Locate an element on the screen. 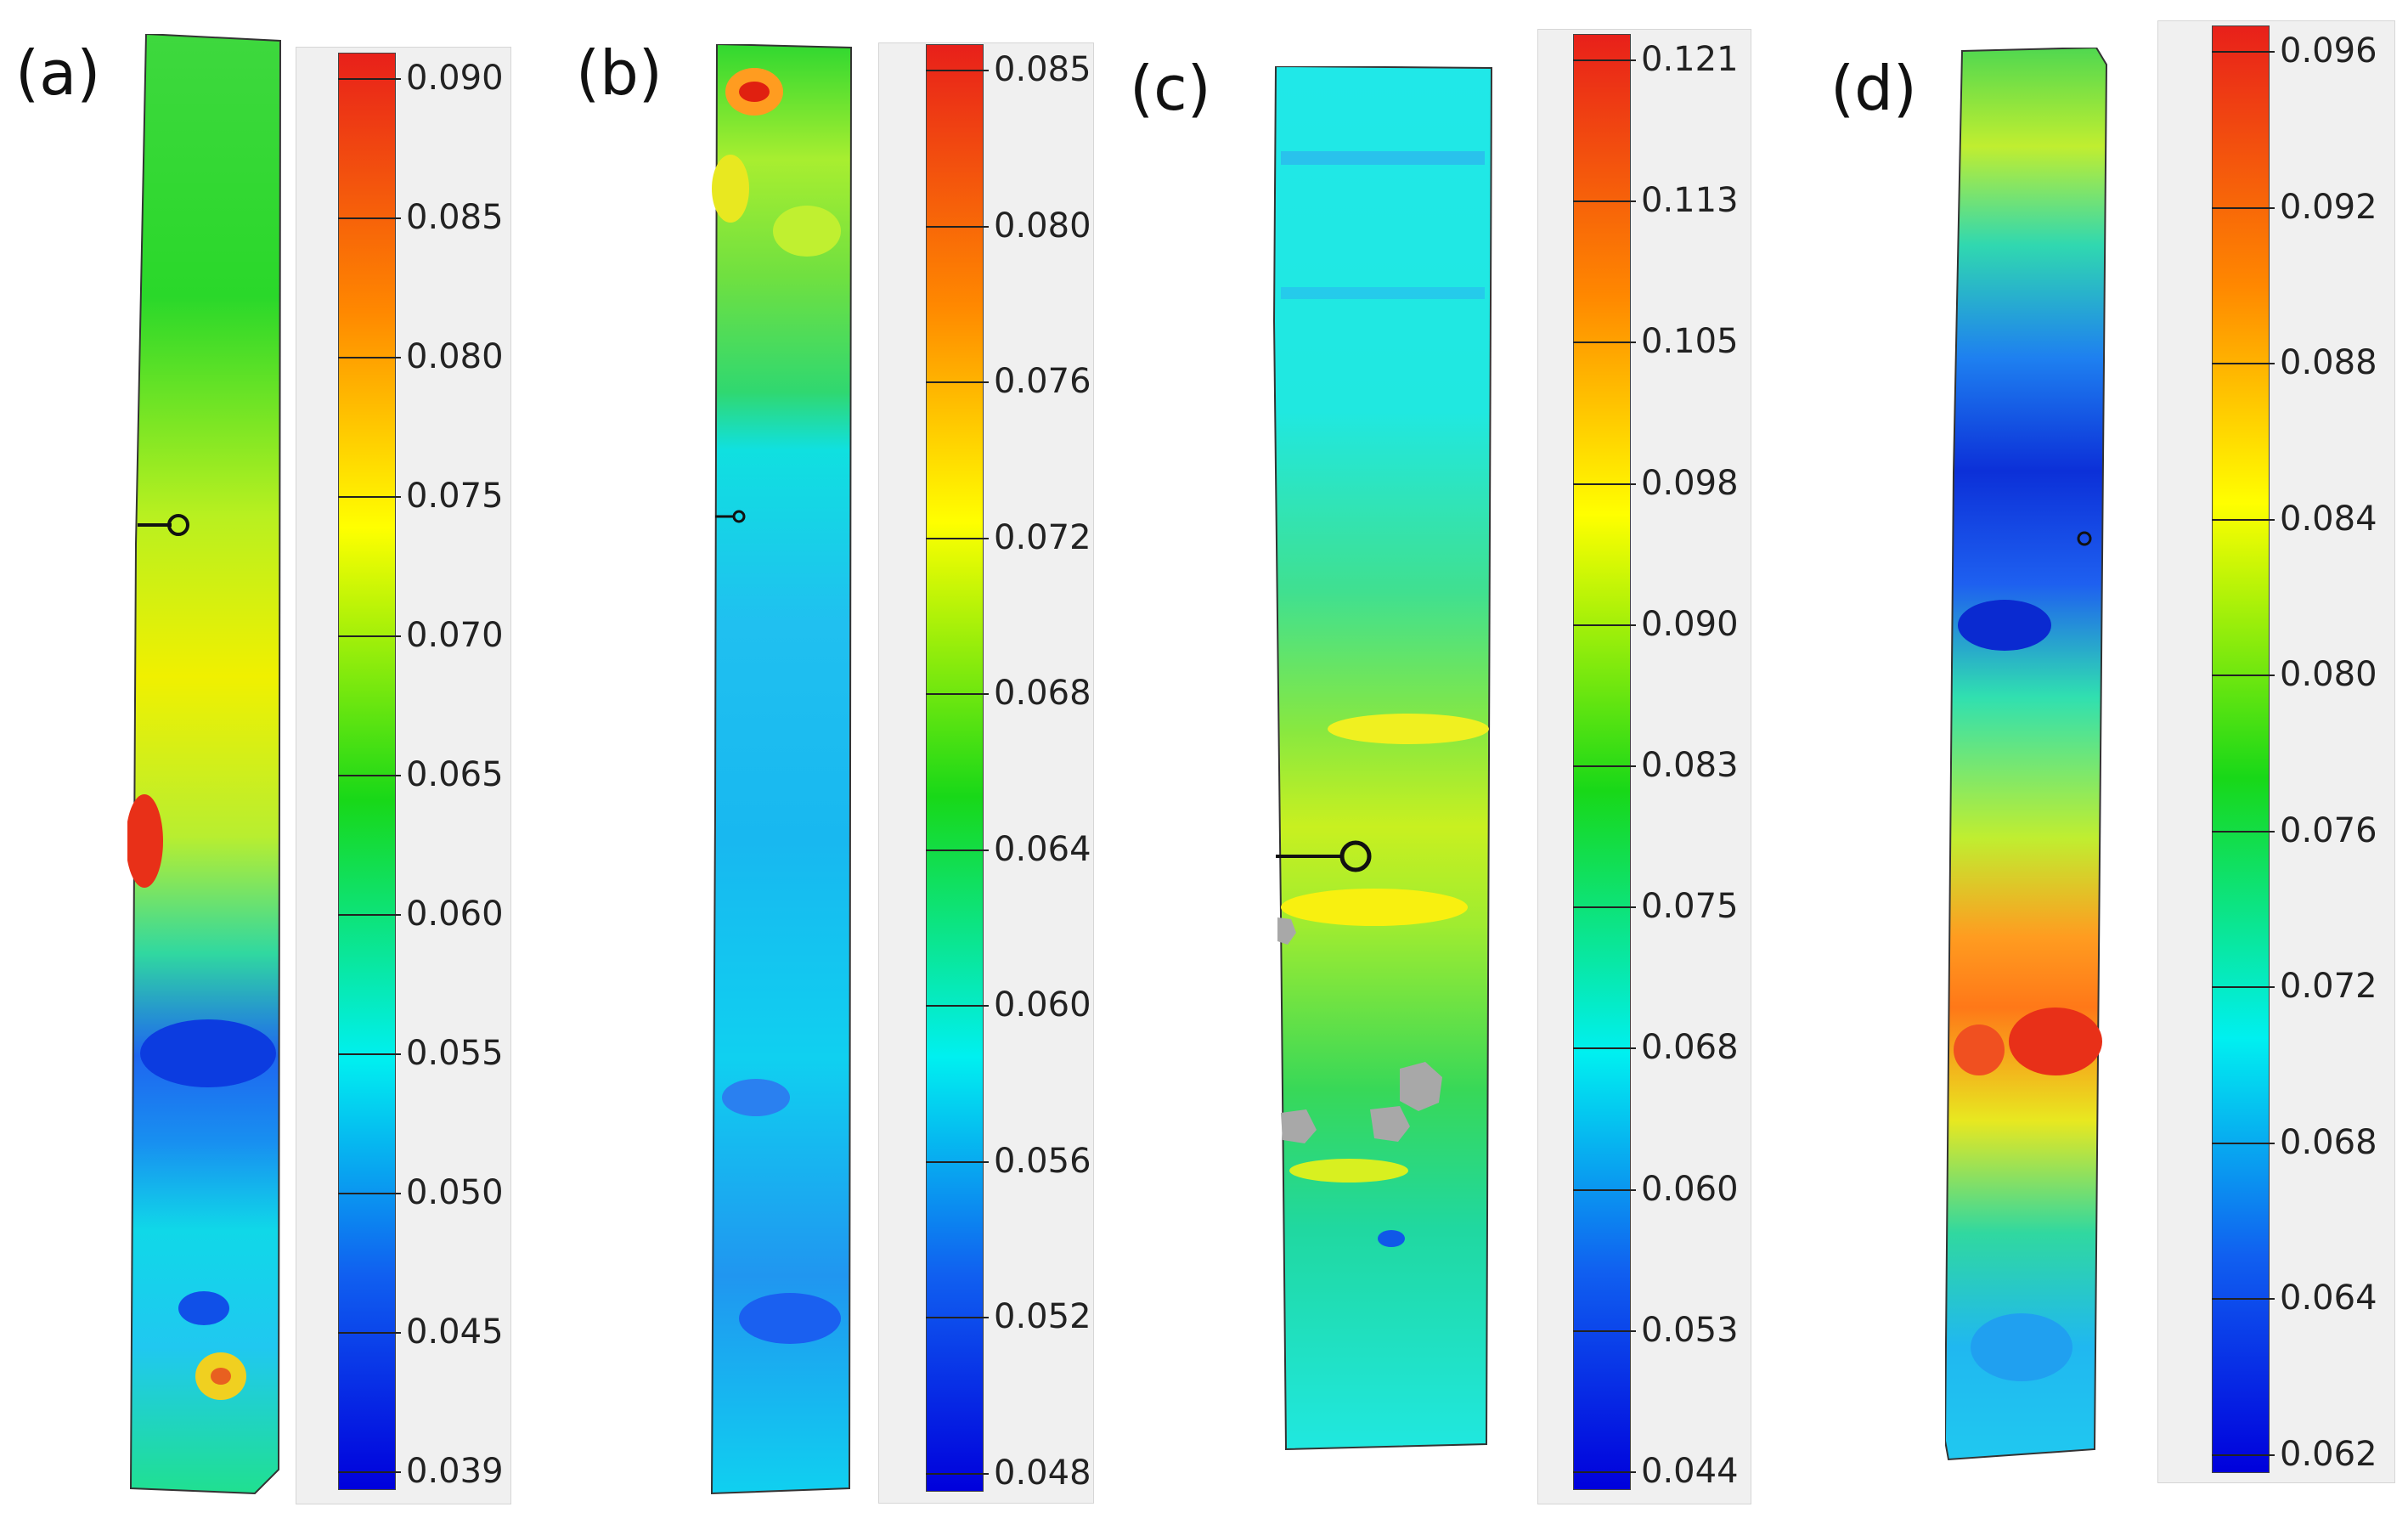 The image size is (2408, 1524). colorbar-tick-label: 0.052 is located at coordinates (1043, 1317).